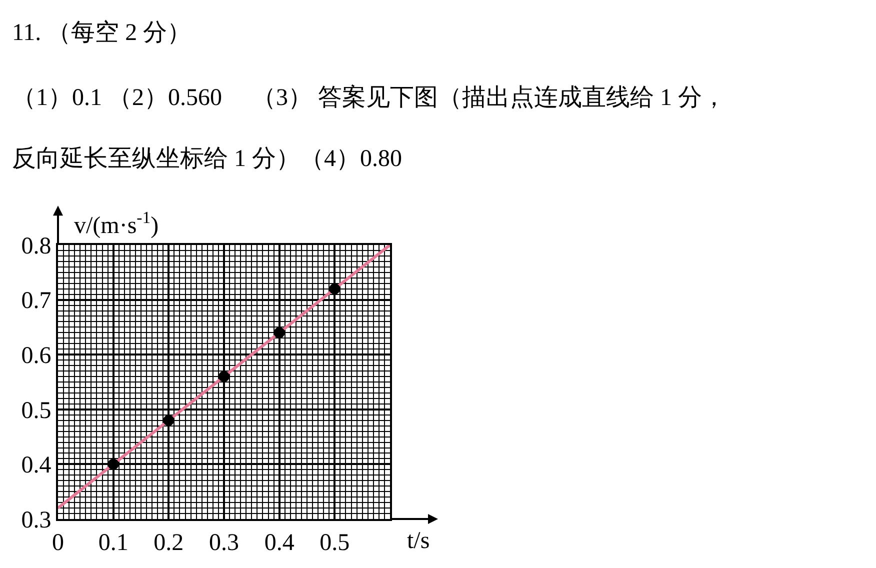 Image resolution: width=876 pixels, height=568 pixels. I want to click on y-tick-label: 0.3, so click(36, 520).